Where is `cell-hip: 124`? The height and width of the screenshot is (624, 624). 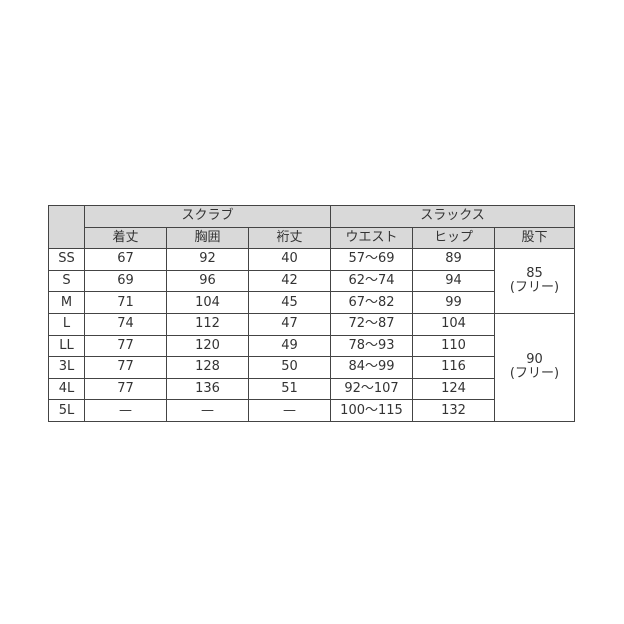
cell-hip: 124 is located at coordinates (453, 389).